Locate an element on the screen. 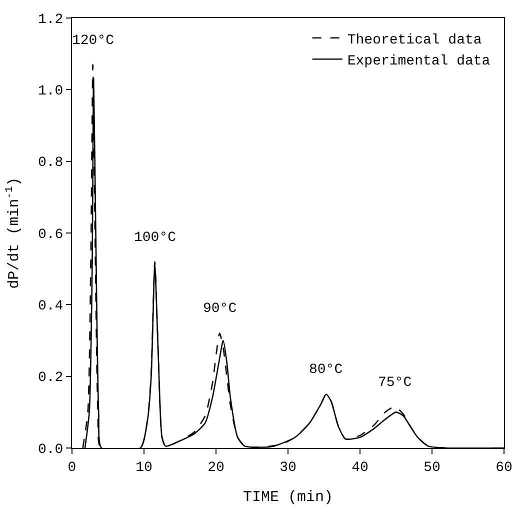 The width and height of the screenshot is (524, 513). annotation: 75°C is located at coordinates (395, 383).